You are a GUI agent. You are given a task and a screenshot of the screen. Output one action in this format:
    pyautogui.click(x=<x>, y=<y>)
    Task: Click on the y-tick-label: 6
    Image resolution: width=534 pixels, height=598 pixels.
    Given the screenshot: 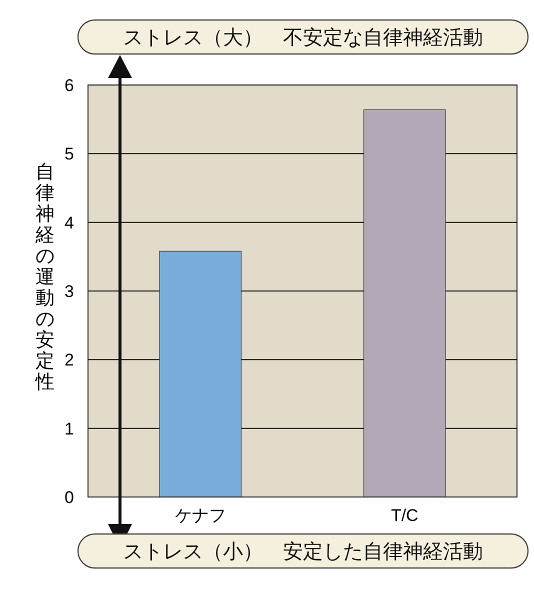 What is the action you would take?
    pyautogui.click(x=69, y=85)
    